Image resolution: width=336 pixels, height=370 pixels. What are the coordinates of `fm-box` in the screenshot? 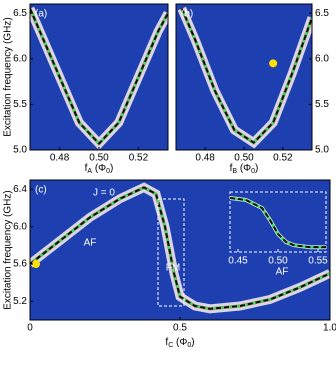 It's located at (171, 252).